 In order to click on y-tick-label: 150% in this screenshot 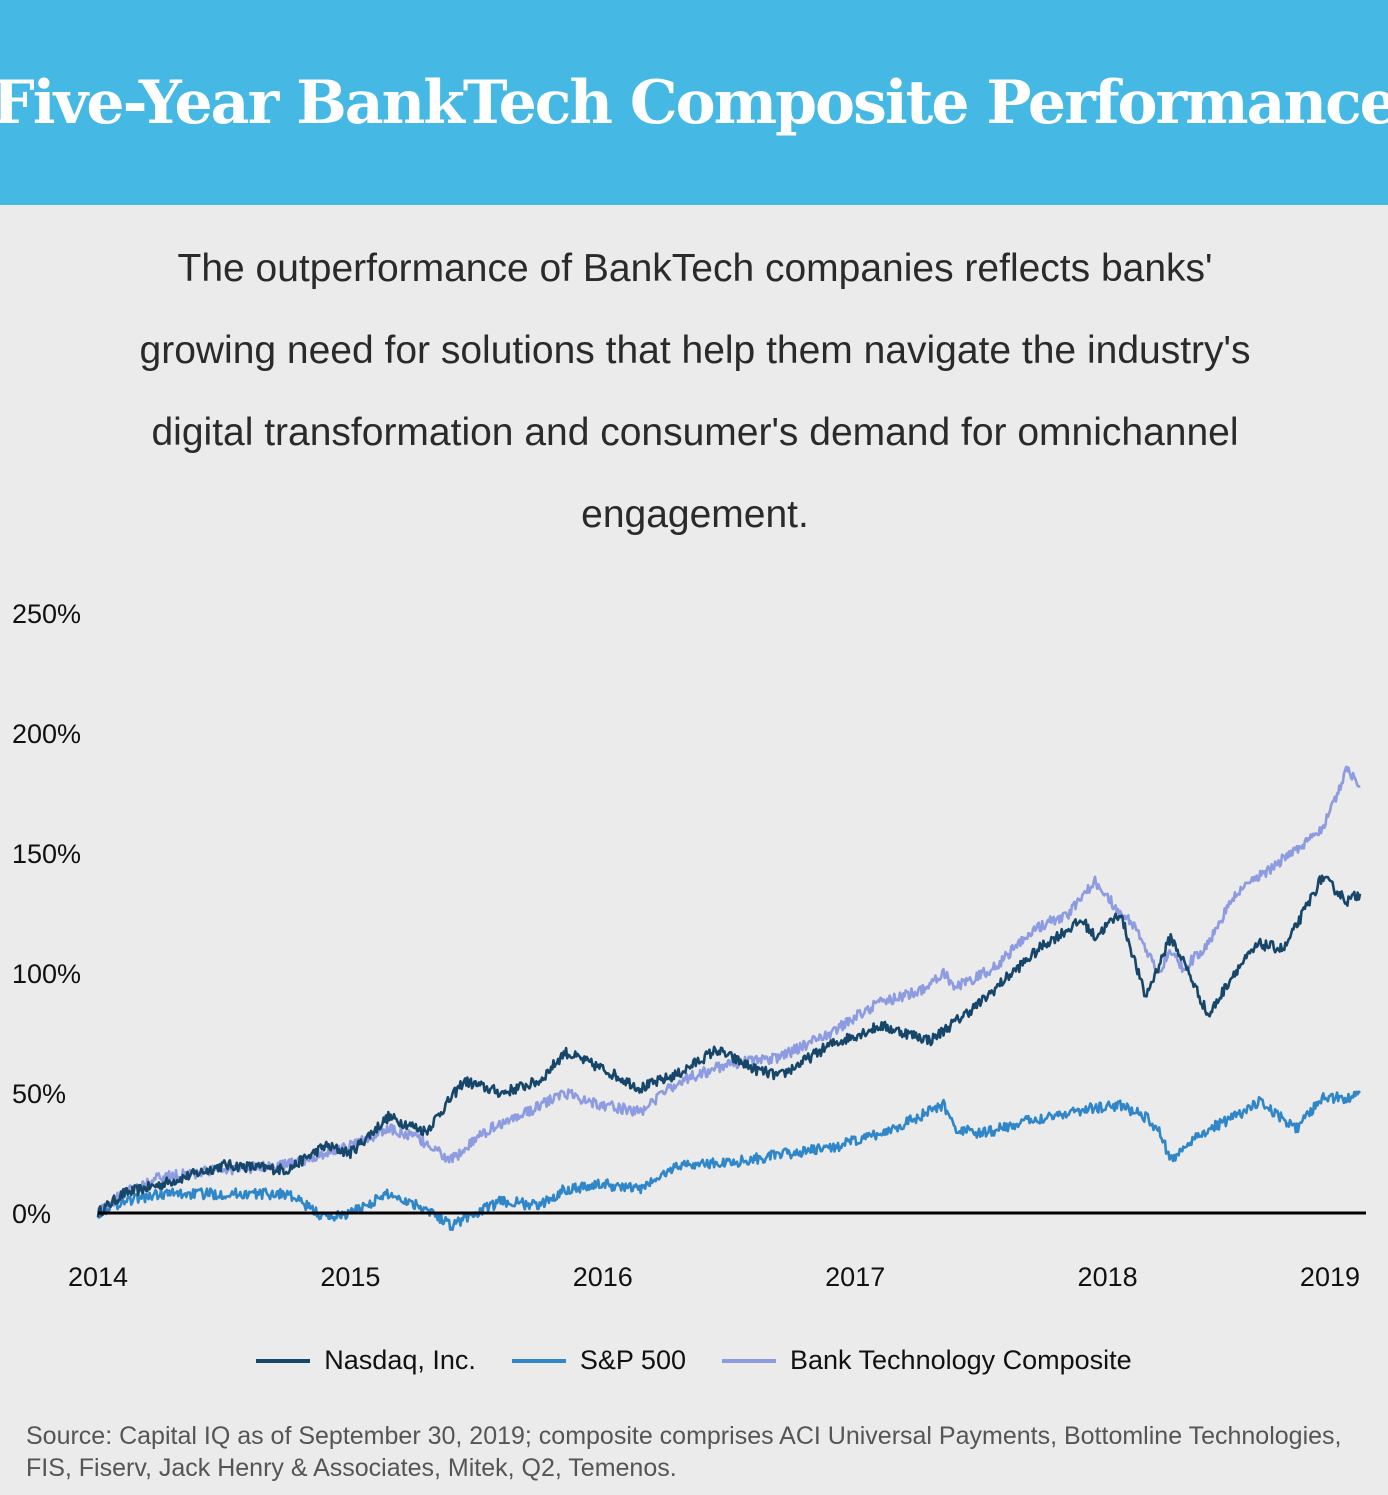, I will do `click(46, 854)`.